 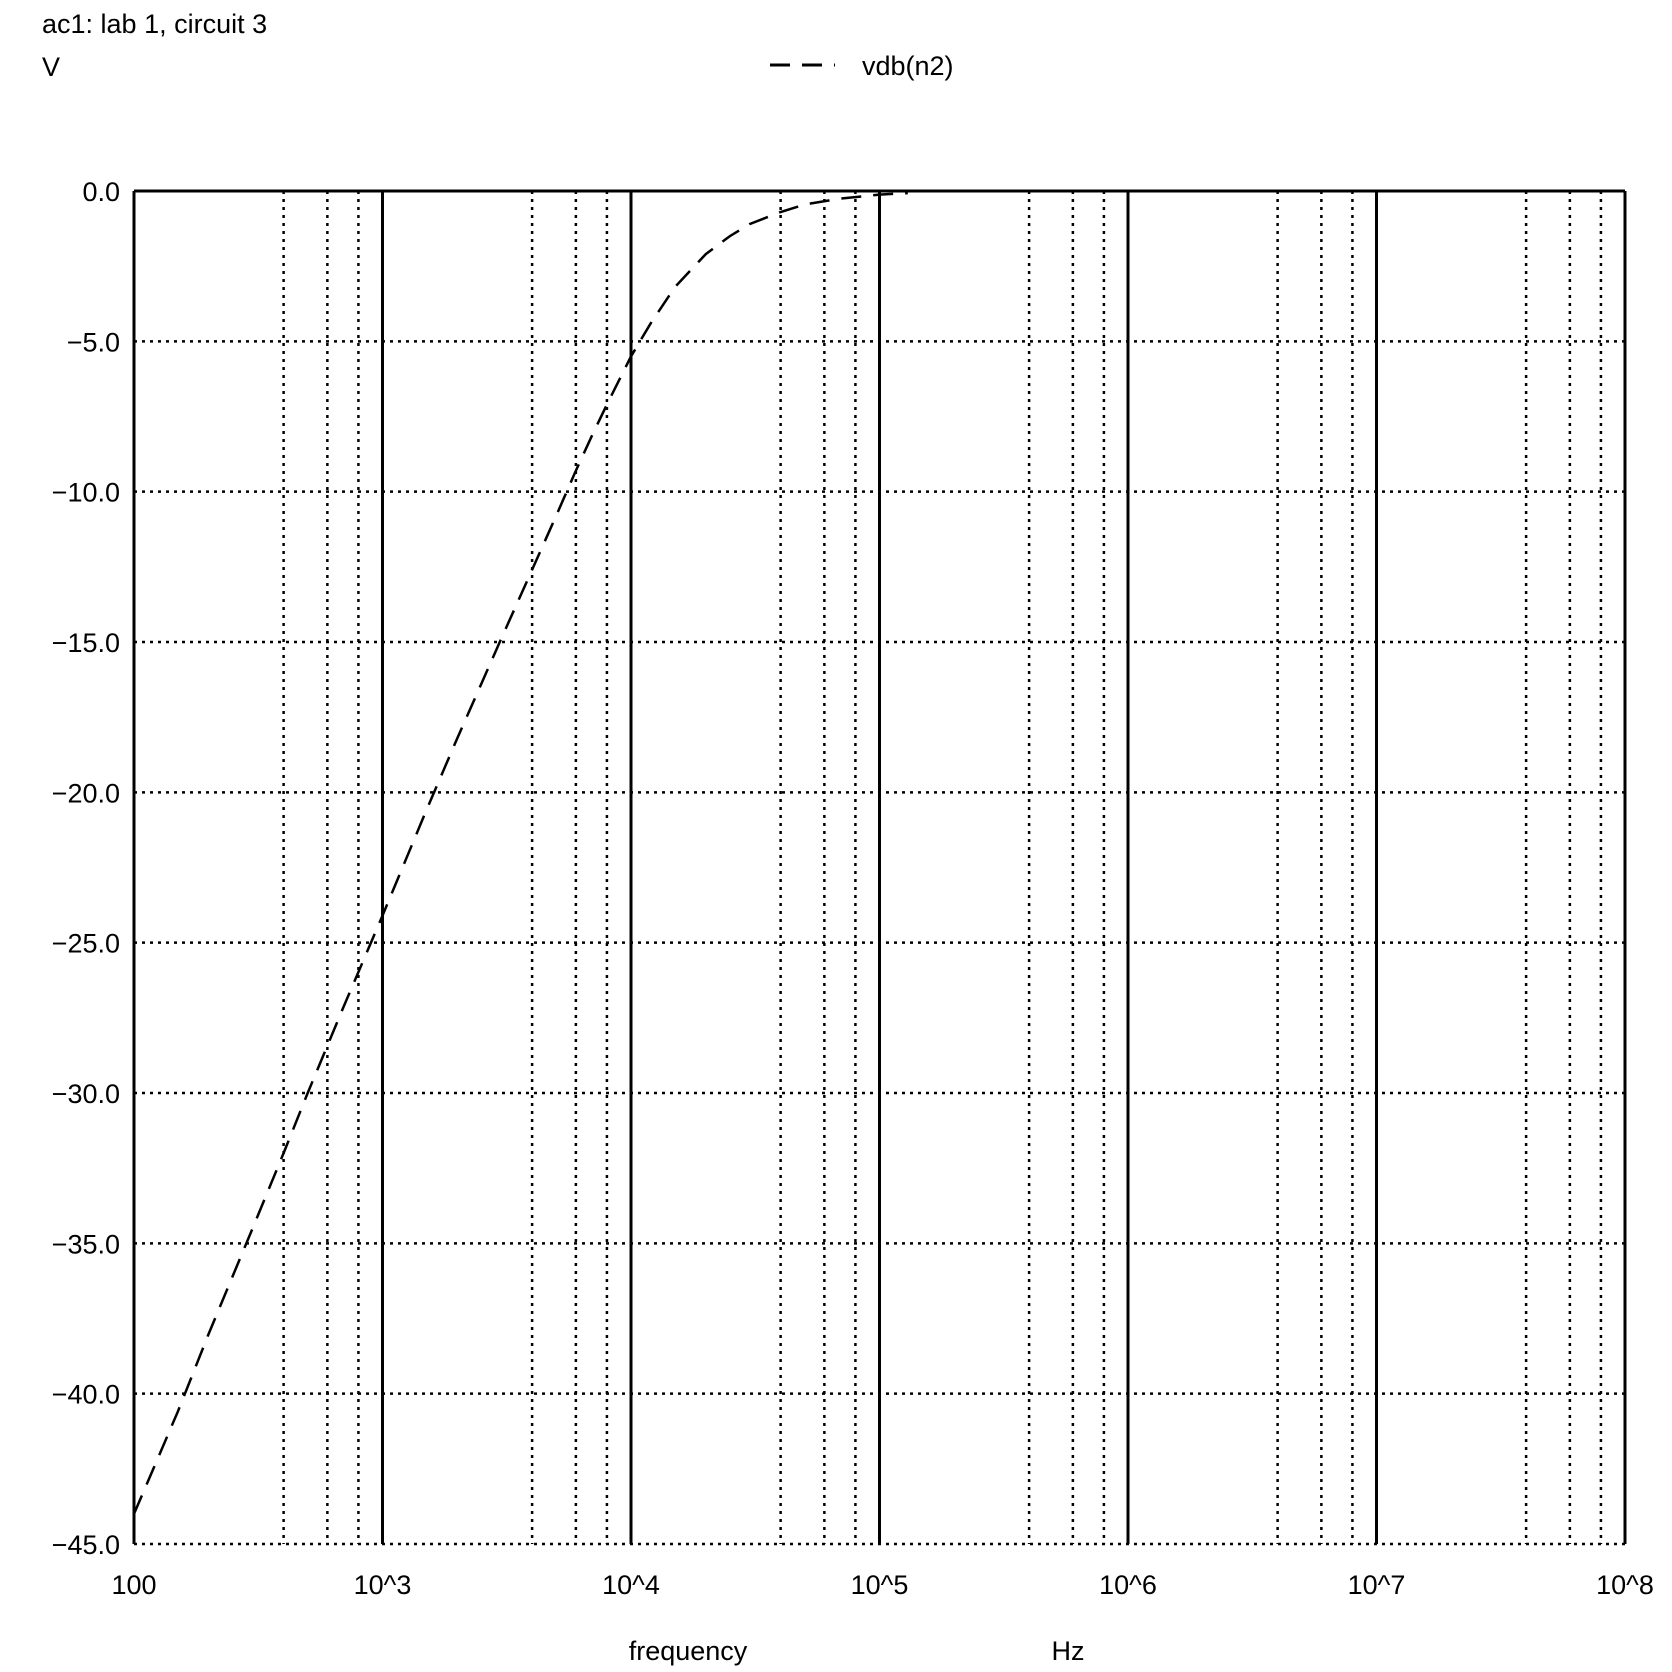 What do you see at coordinates (1625, 1585) in the screenshot?
I see `x-tick-label: 10^8` at bounding box center [1625, 1585].